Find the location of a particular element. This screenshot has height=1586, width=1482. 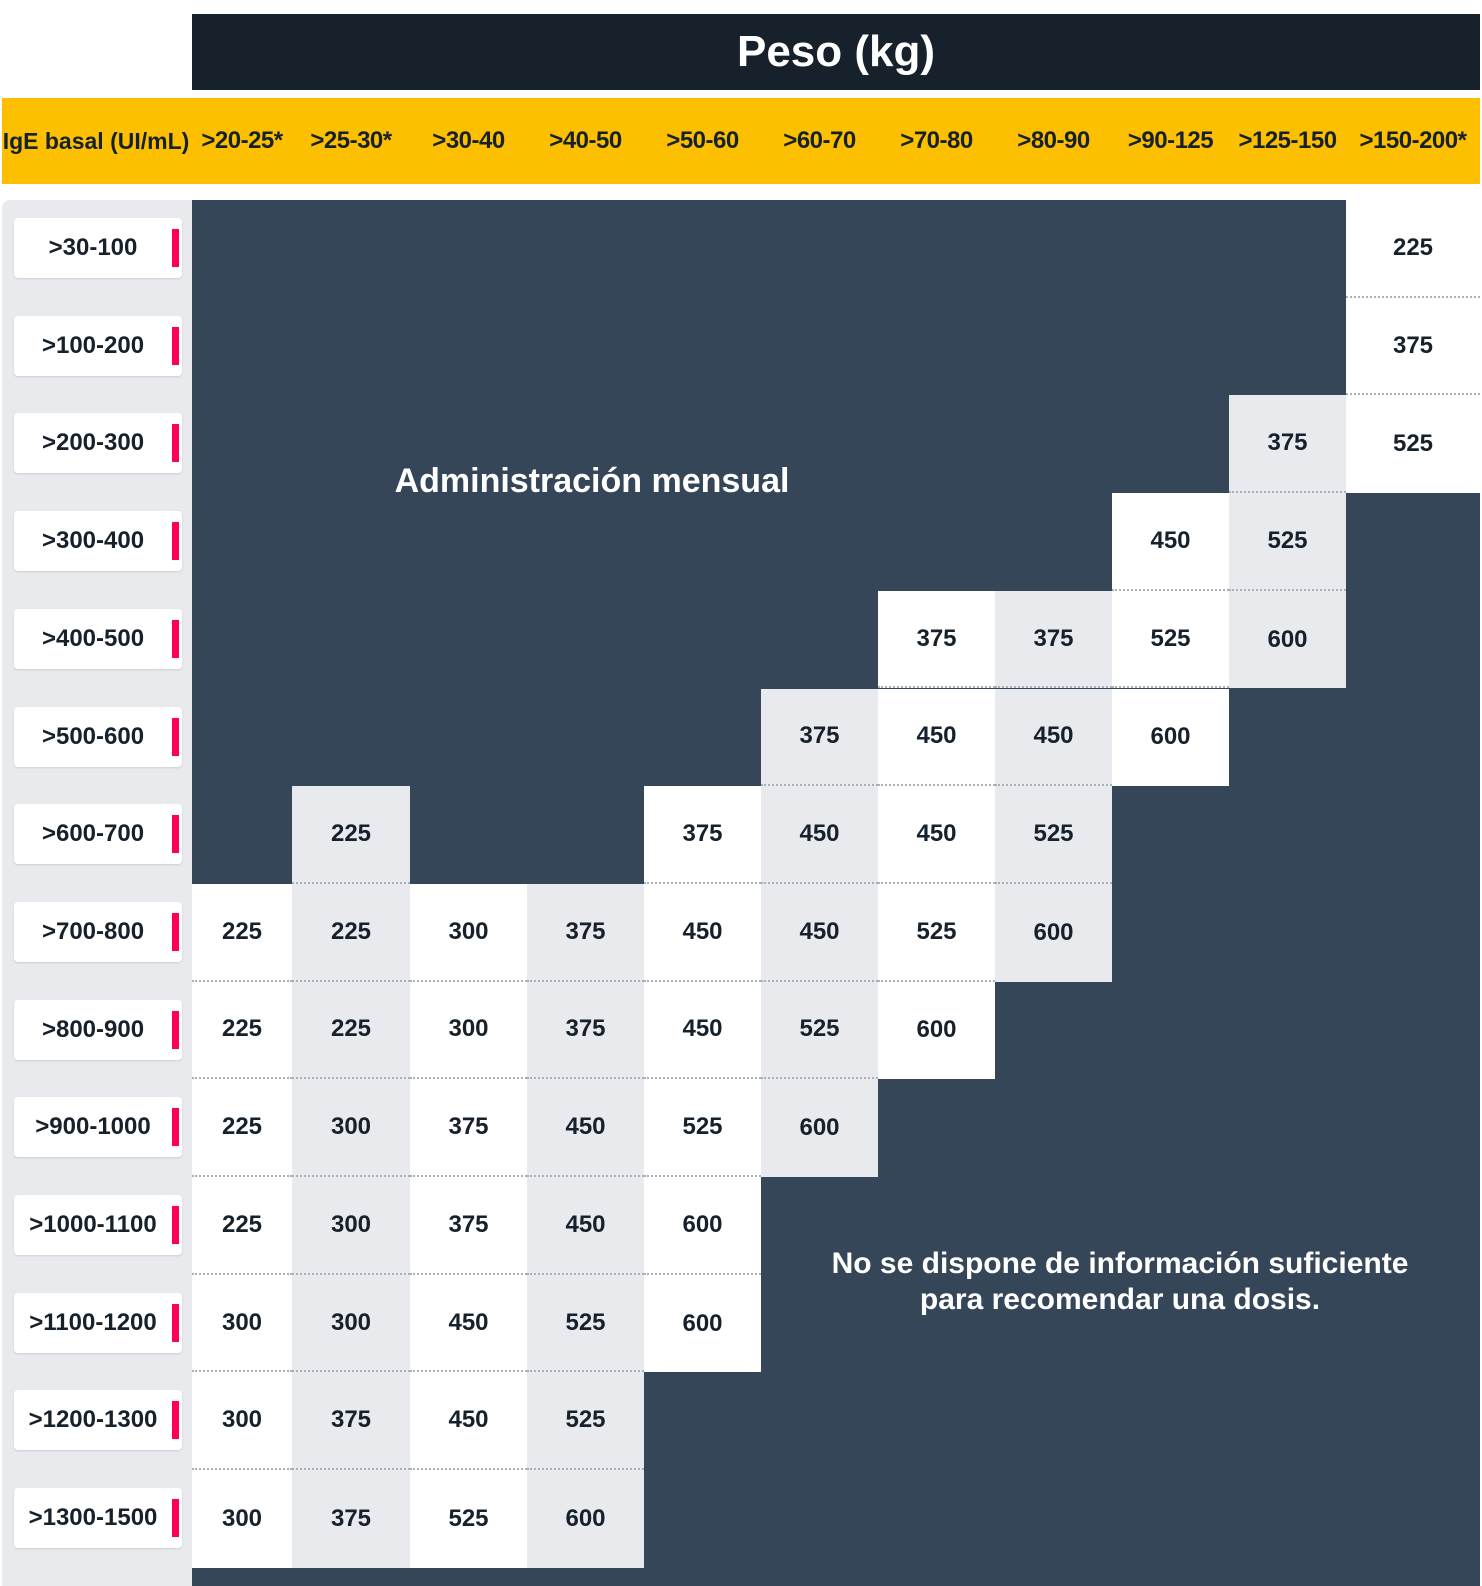

row-label-text: >700-800 is located at coordinates (93, 931).